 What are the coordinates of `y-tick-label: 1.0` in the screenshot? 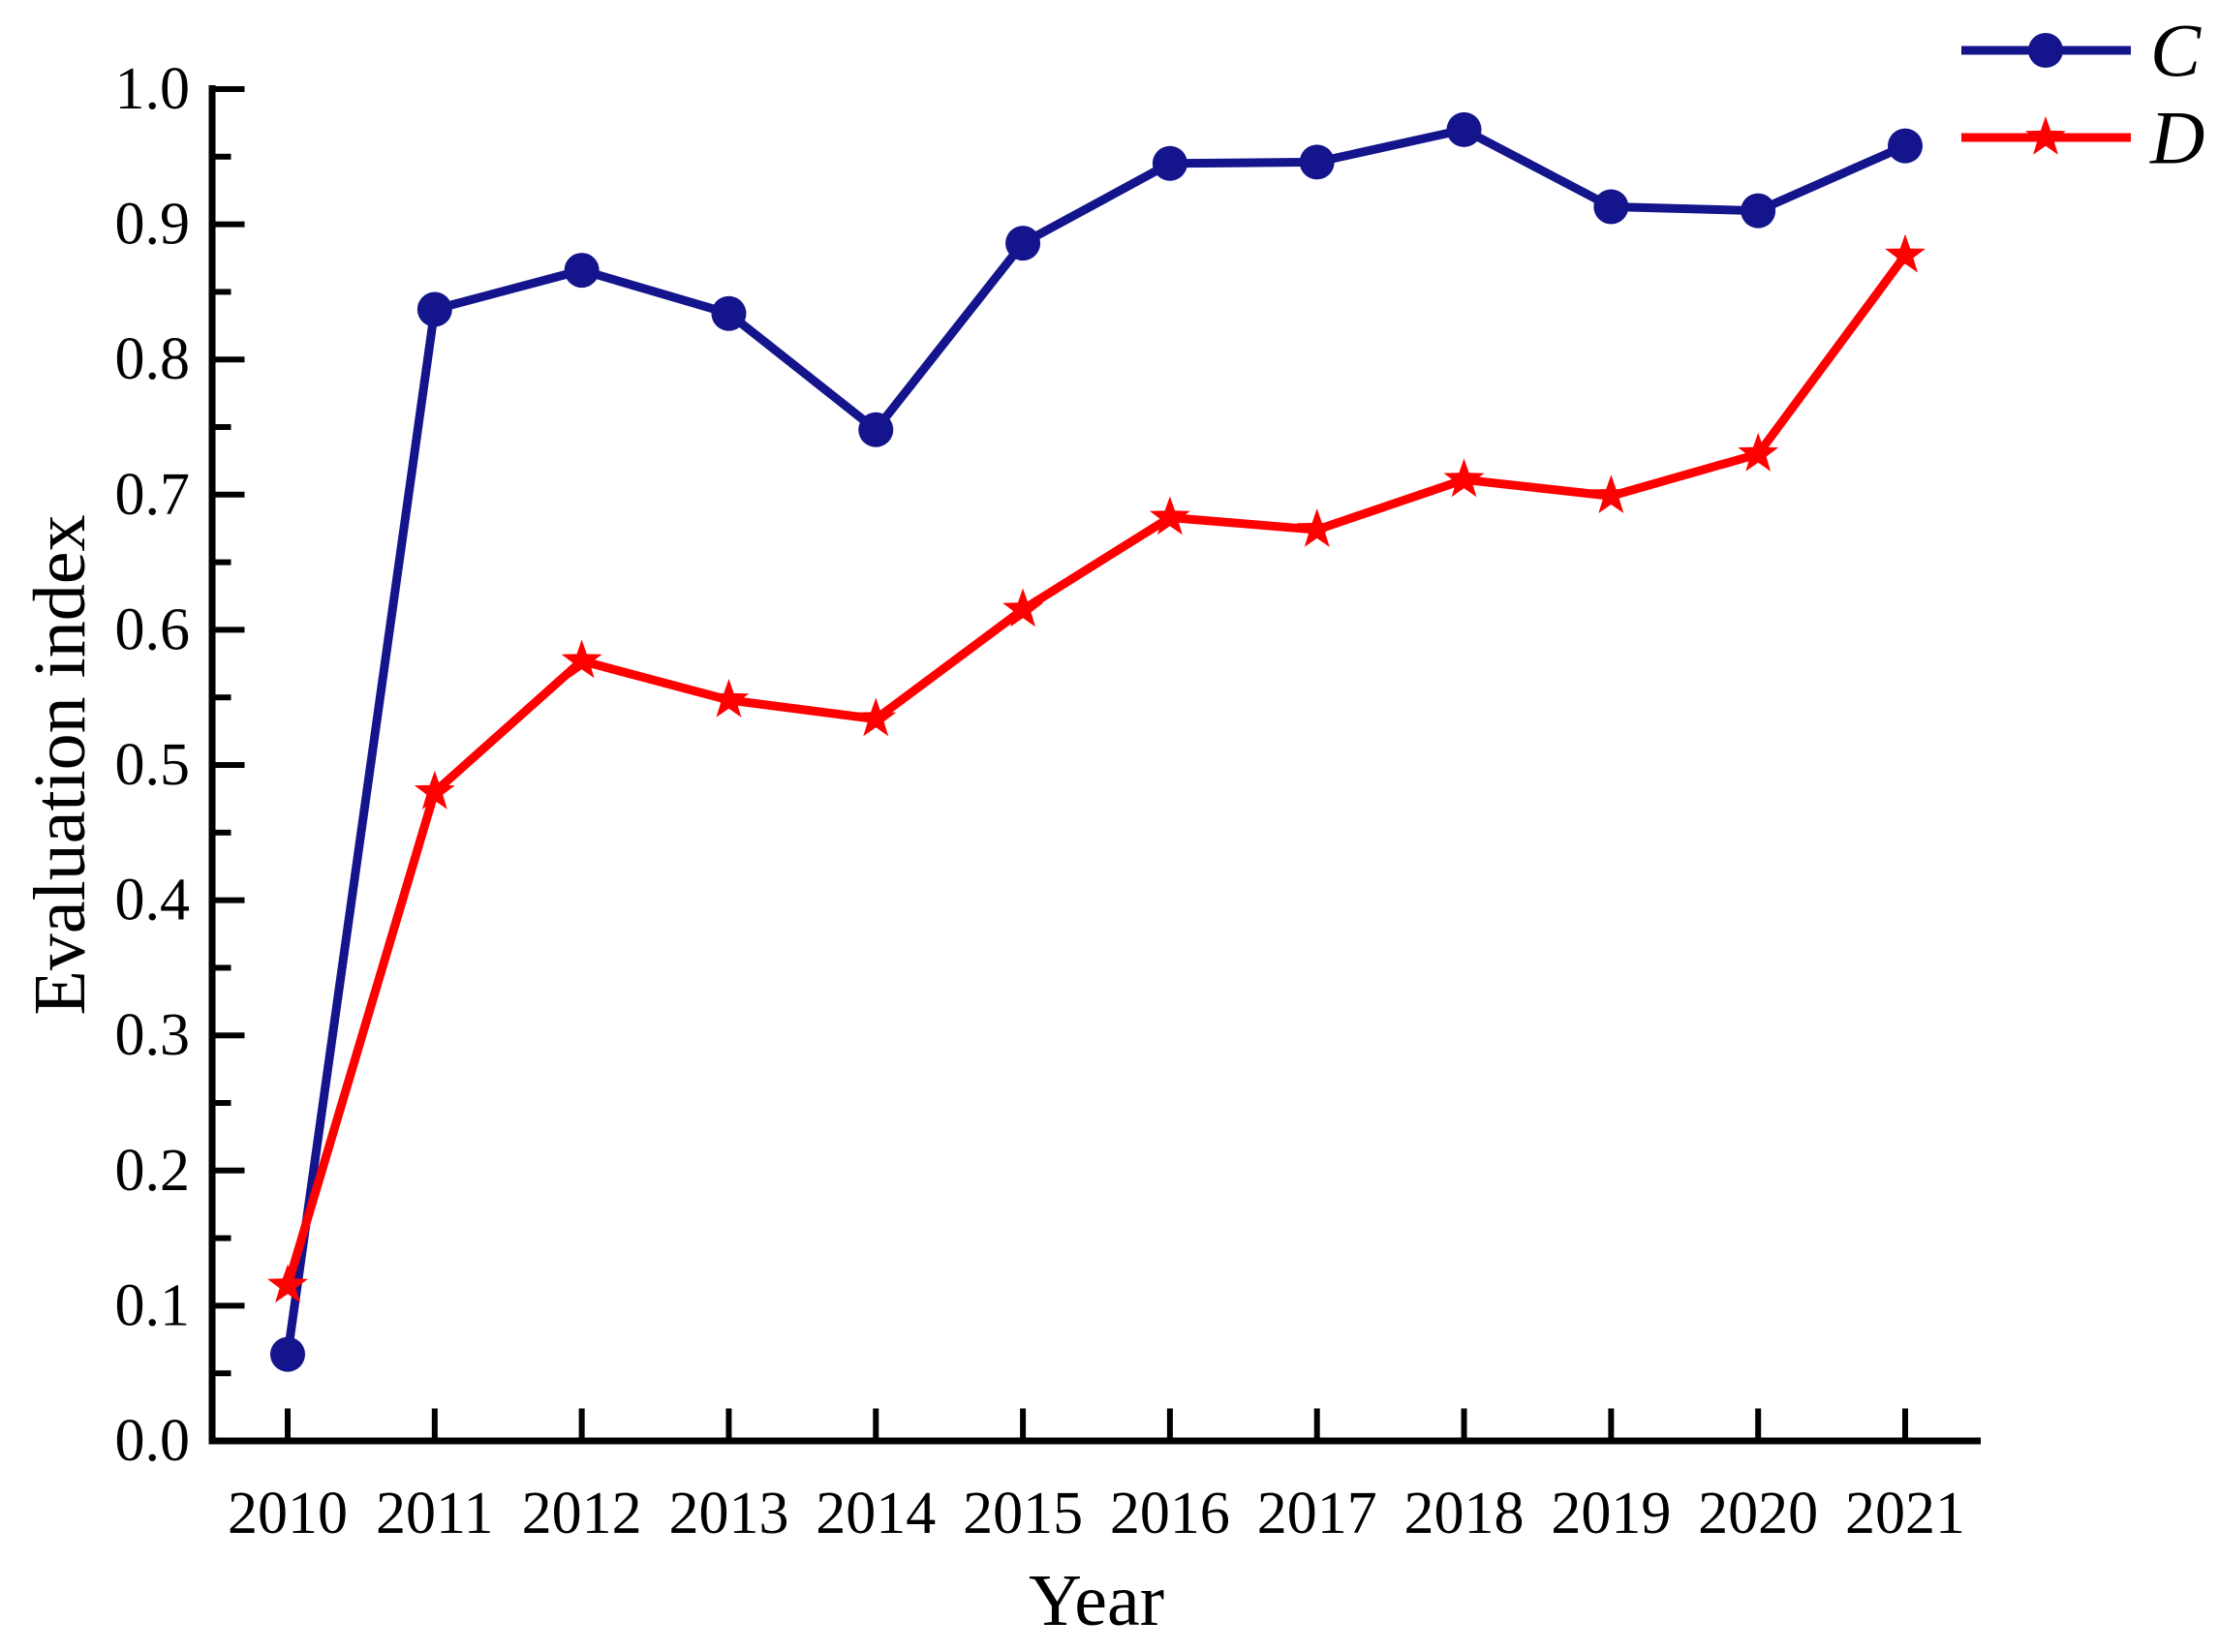 It's located at (153, 89).